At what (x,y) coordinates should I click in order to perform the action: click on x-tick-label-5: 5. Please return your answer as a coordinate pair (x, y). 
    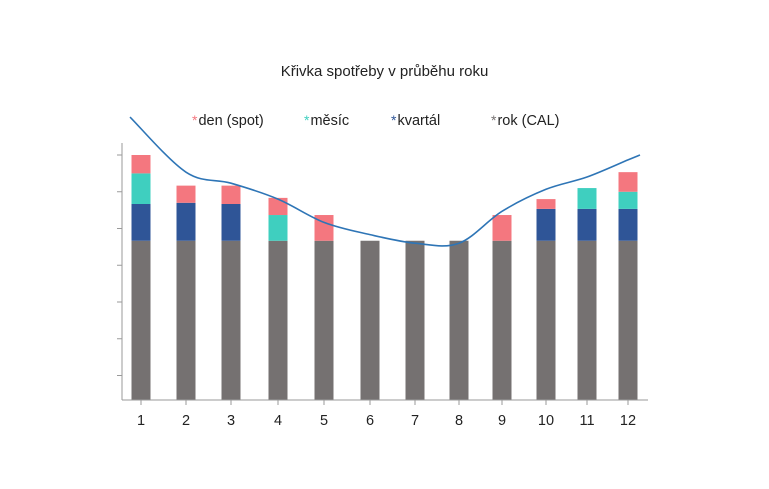
    Looking at the image, I should click on (324, 421).